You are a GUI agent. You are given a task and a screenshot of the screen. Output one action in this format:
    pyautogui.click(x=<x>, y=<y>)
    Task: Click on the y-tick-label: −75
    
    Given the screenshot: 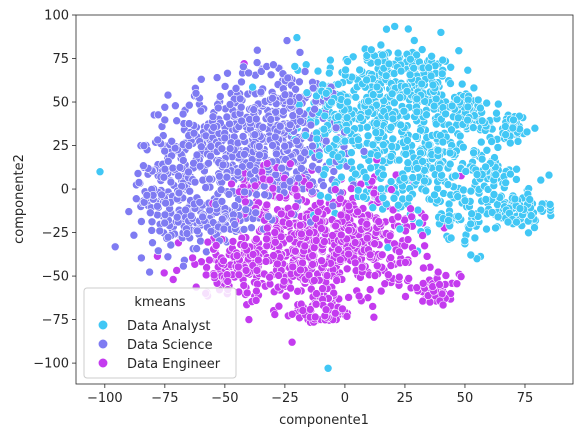 What is the action you would take?
    pyautogui.click(x=55, y=320)
    